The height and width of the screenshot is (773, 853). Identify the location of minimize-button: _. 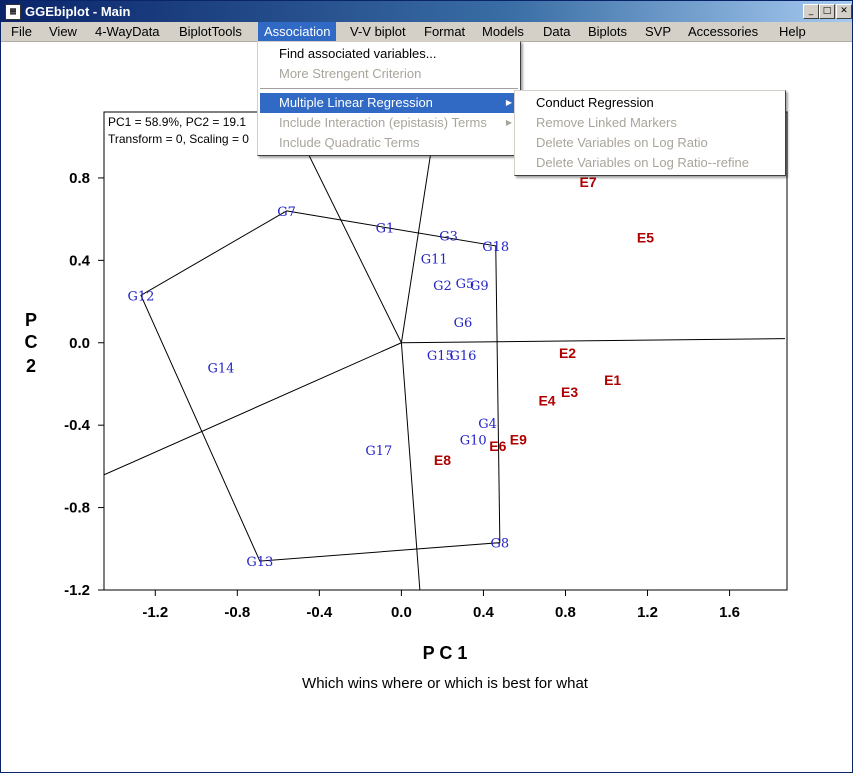
(811, 11).